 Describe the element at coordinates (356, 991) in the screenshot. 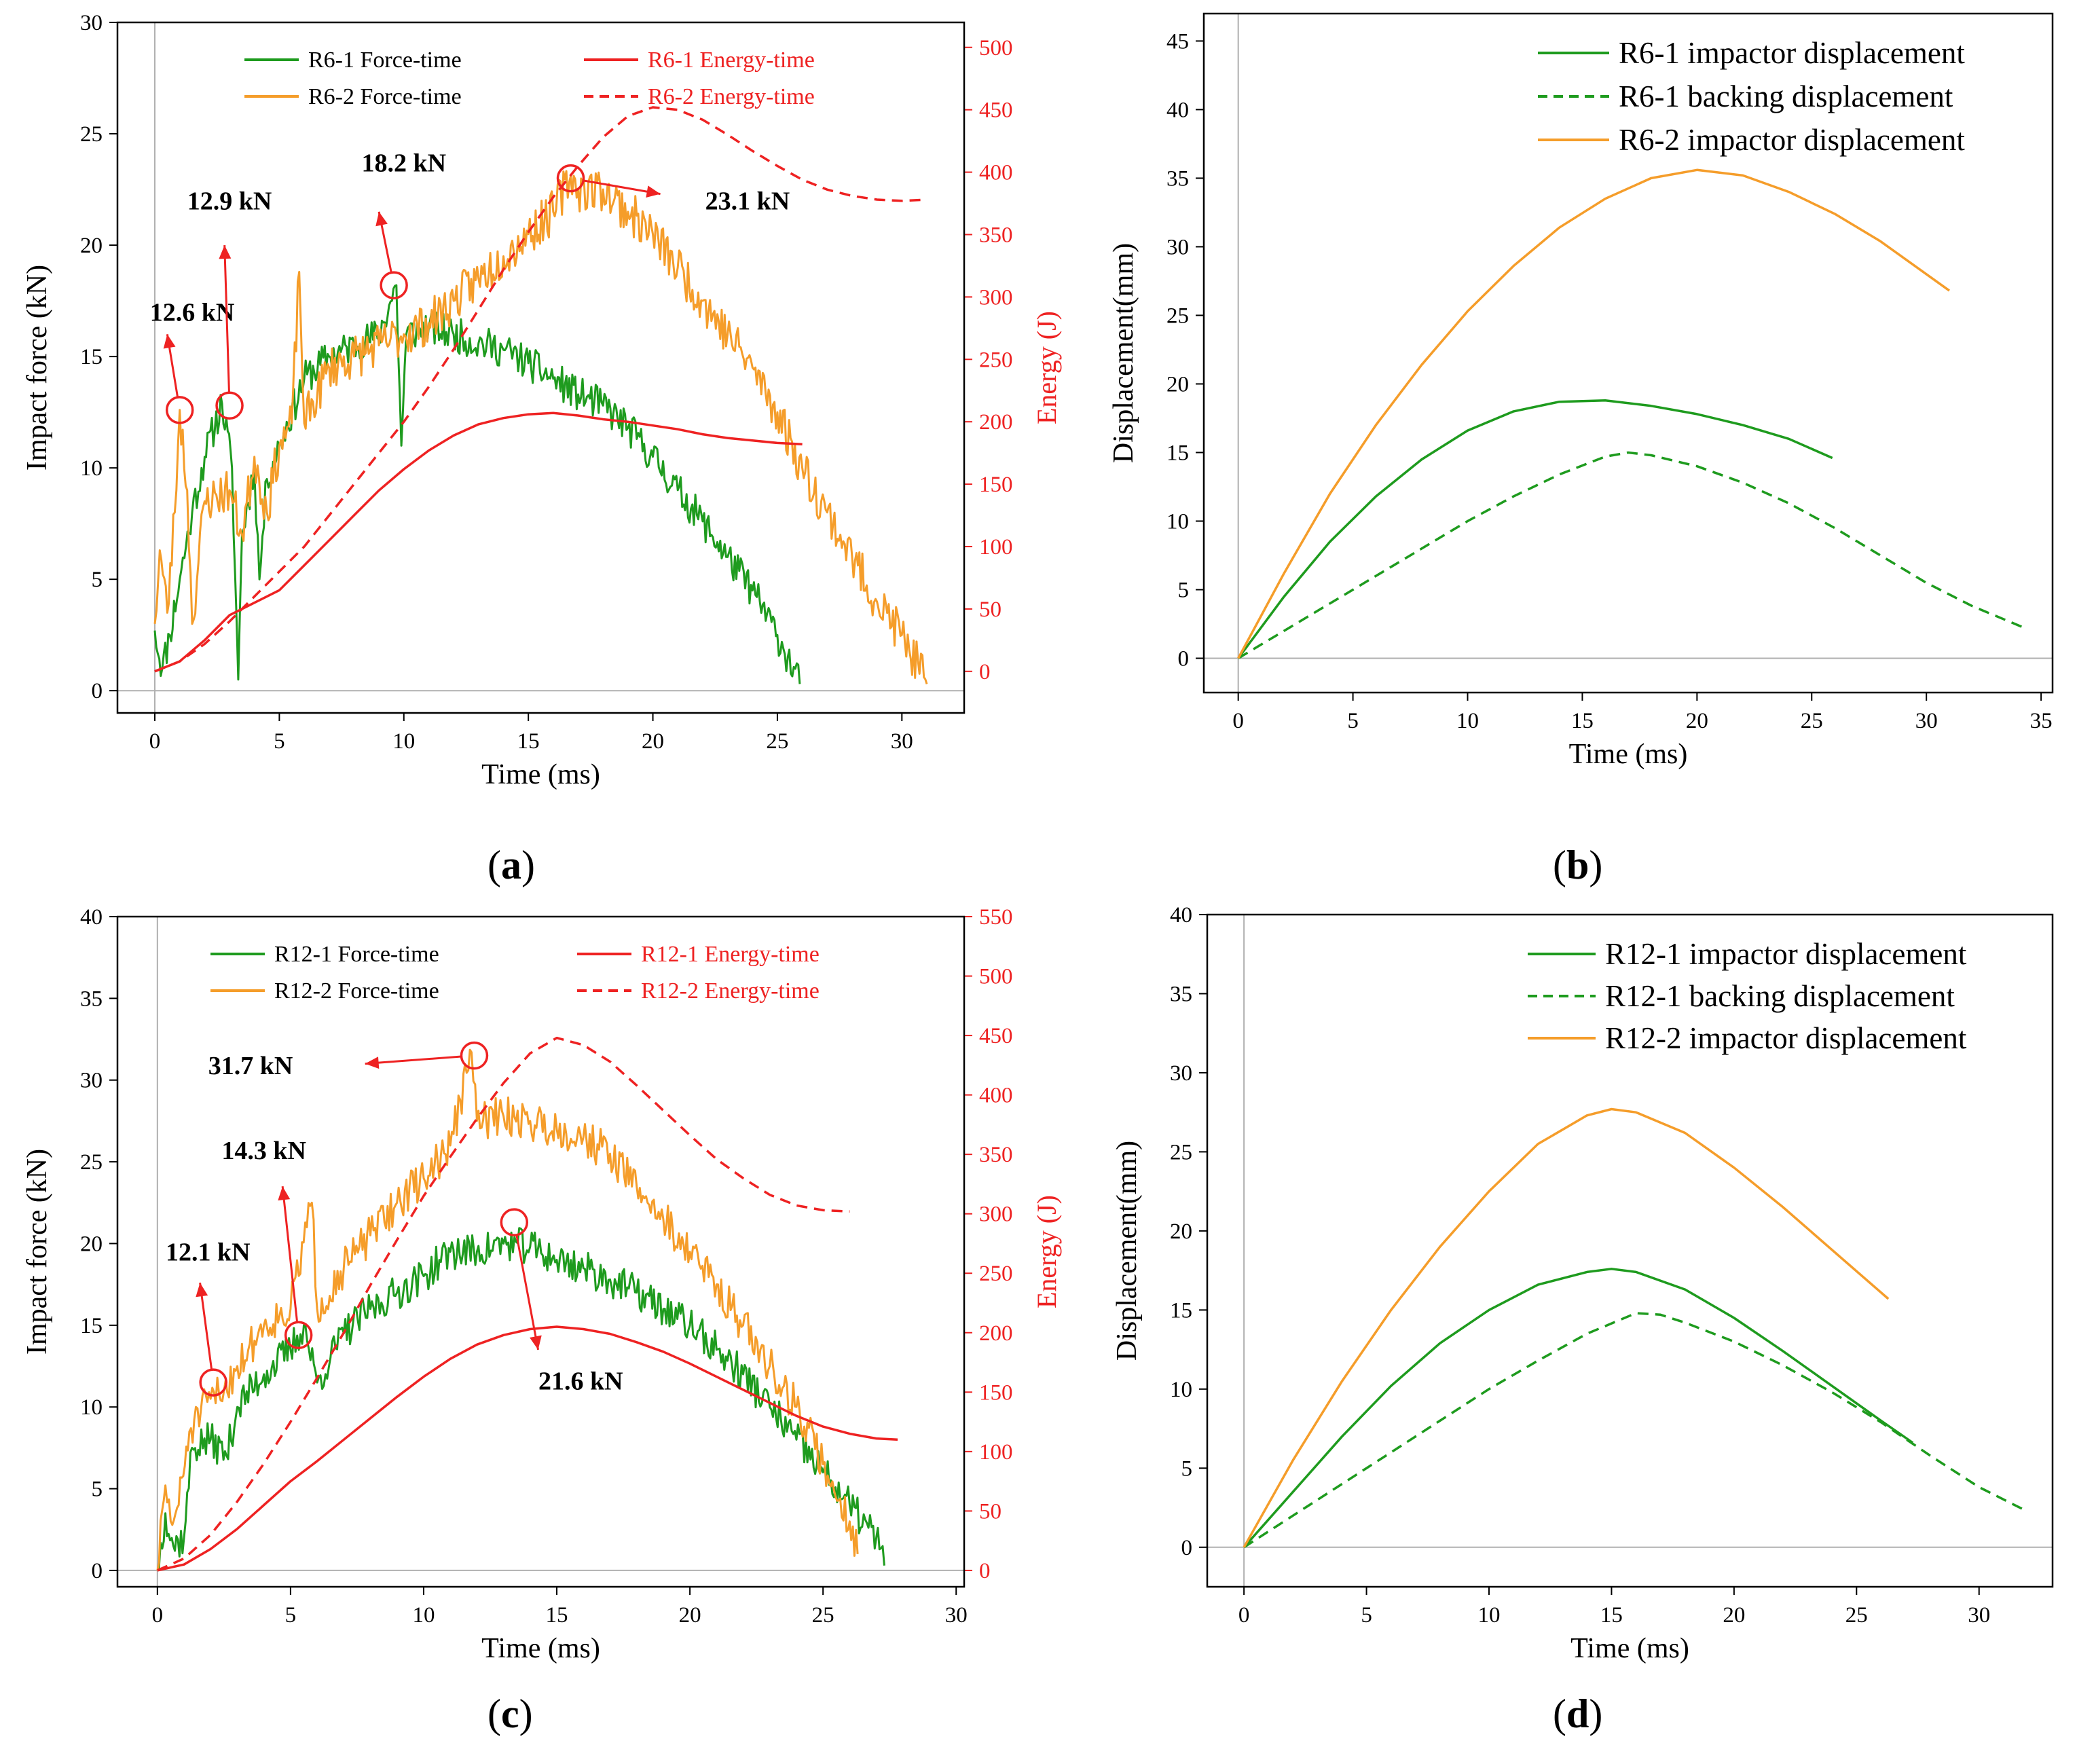

I see `legend-label: R12-2 Force-time` at that location.